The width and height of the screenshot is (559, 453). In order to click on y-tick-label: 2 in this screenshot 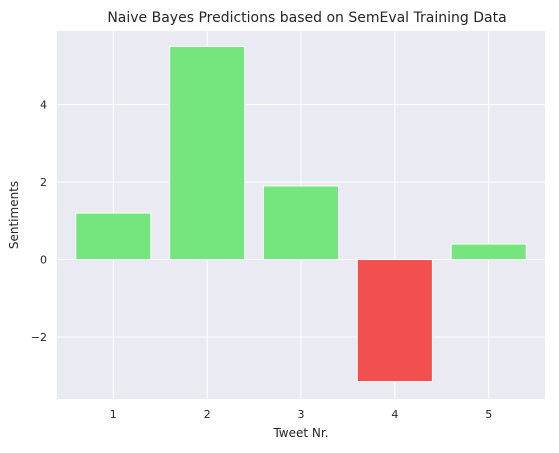, I will do `click(43, 182)`.